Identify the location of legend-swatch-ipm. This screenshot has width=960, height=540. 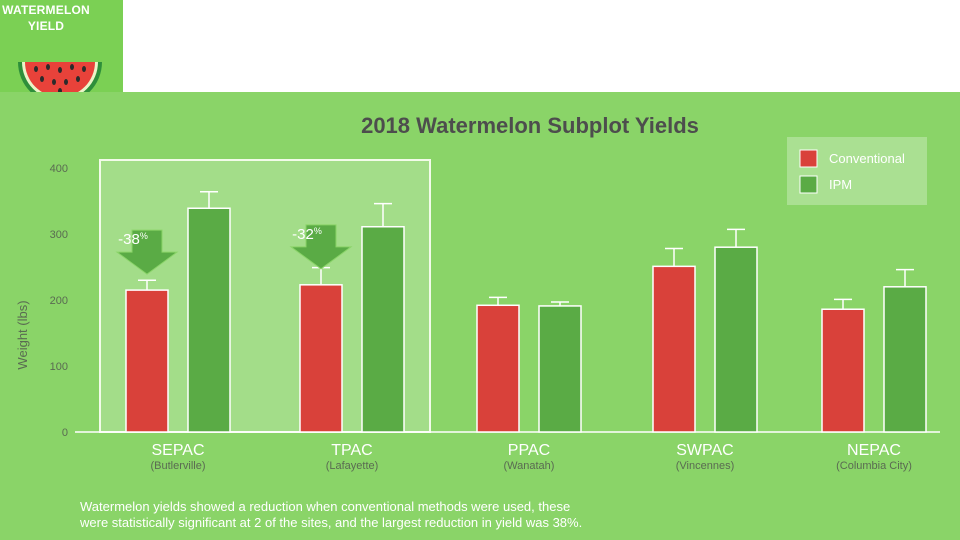
(808, 184).